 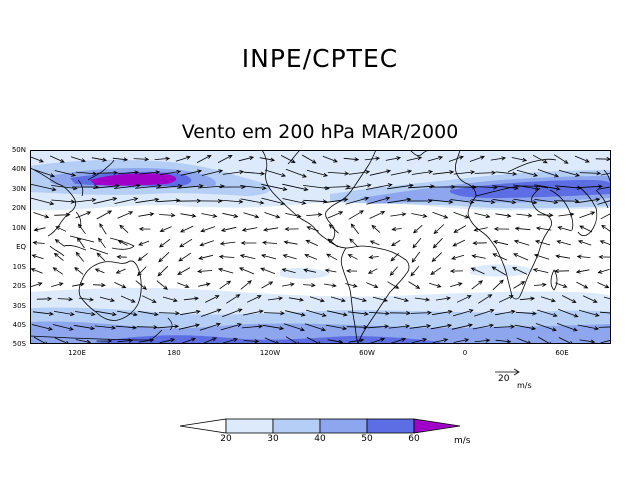 I want to click on lon-label-120e: 120E, so click(x=77, y=353).